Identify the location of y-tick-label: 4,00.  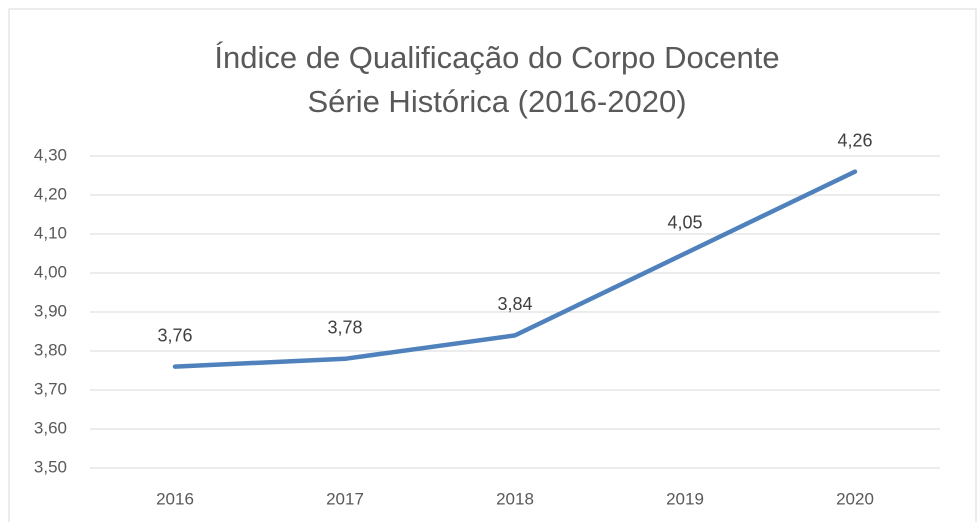
(50, 271).